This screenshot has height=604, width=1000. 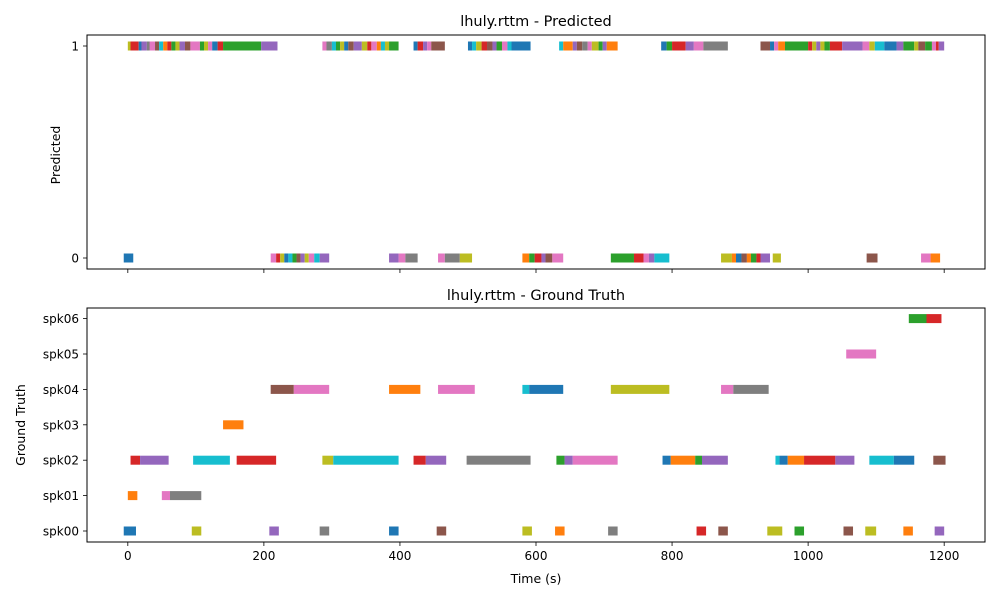 I want to click on ground-truth-x-tick-label: 1000, so click(x=808, y=556).